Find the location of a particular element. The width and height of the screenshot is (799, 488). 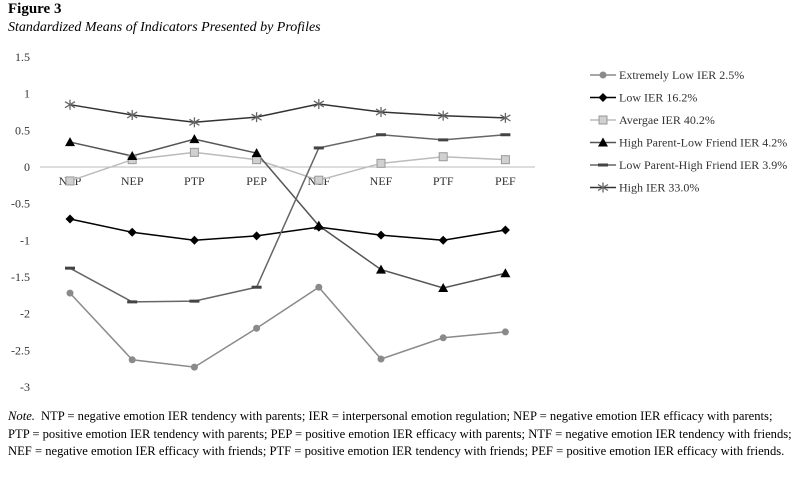

y-tick-label: -1 is located at coordinates (25, 240).